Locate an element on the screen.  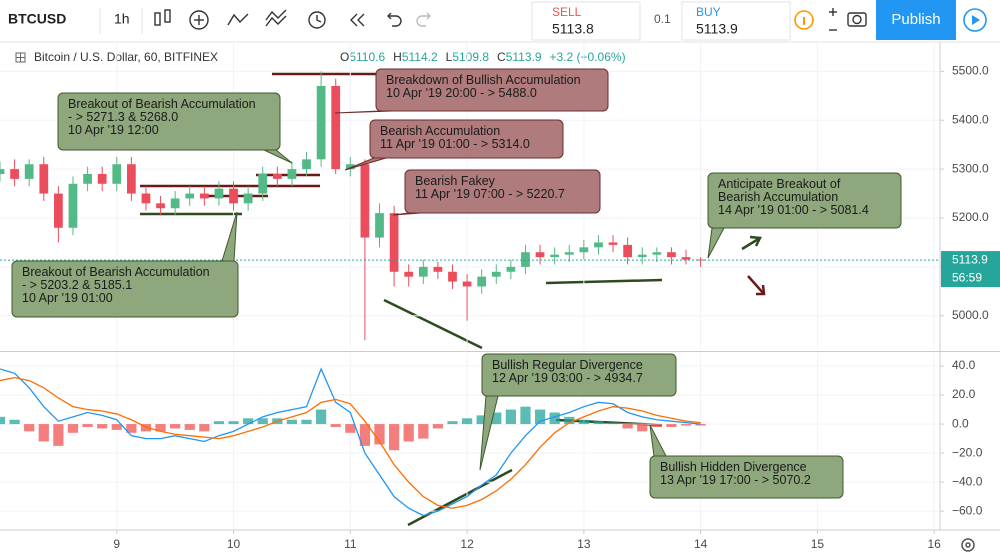
buy-label: BUY is located at coordinates (708, 12).